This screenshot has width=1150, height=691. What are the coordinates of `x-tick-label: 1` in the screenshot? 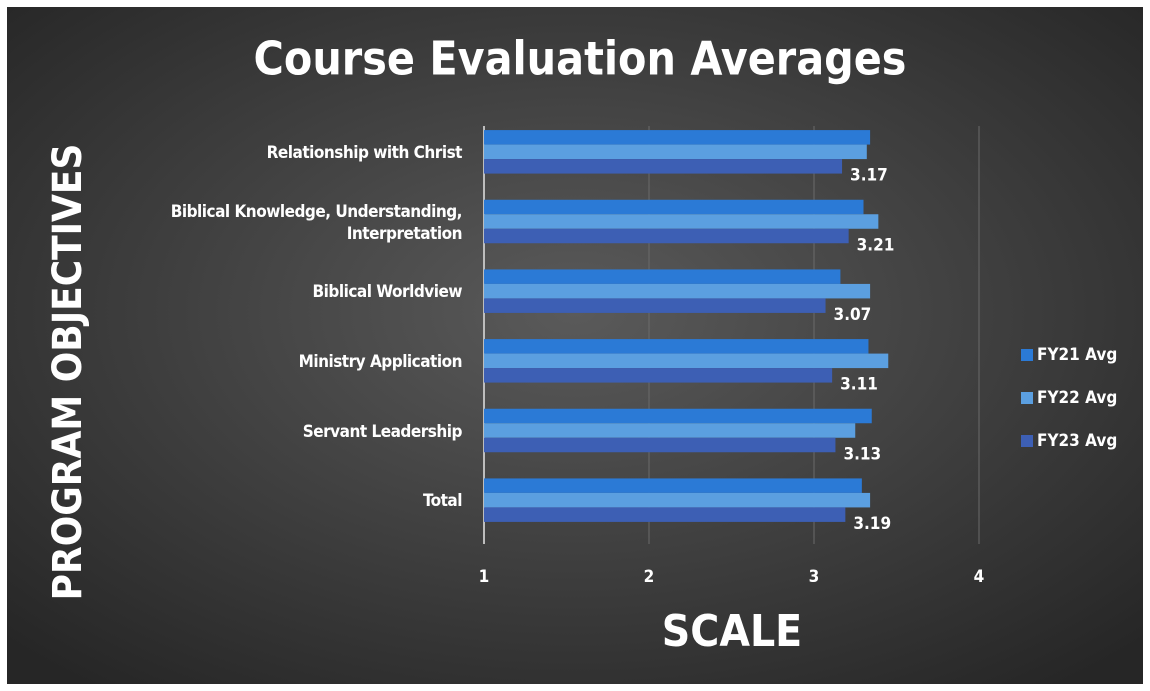 It's located at (484, 577).